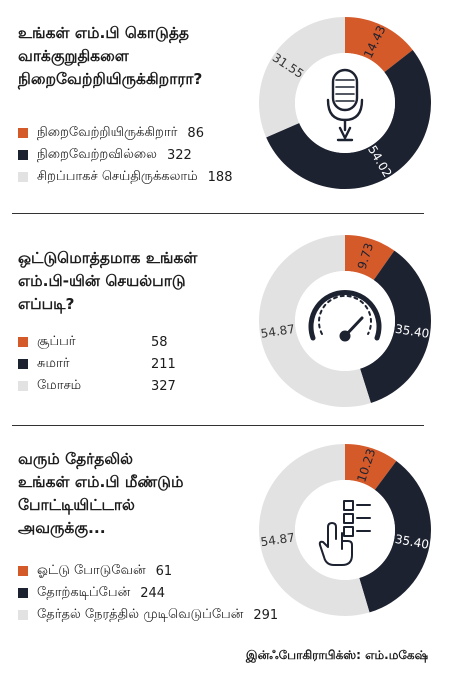 The width and height of the screenshot is (450, 682). I want to click on legend-item: நிறைவேற்றியிருக்கிறார் 86, so click(125, 133).